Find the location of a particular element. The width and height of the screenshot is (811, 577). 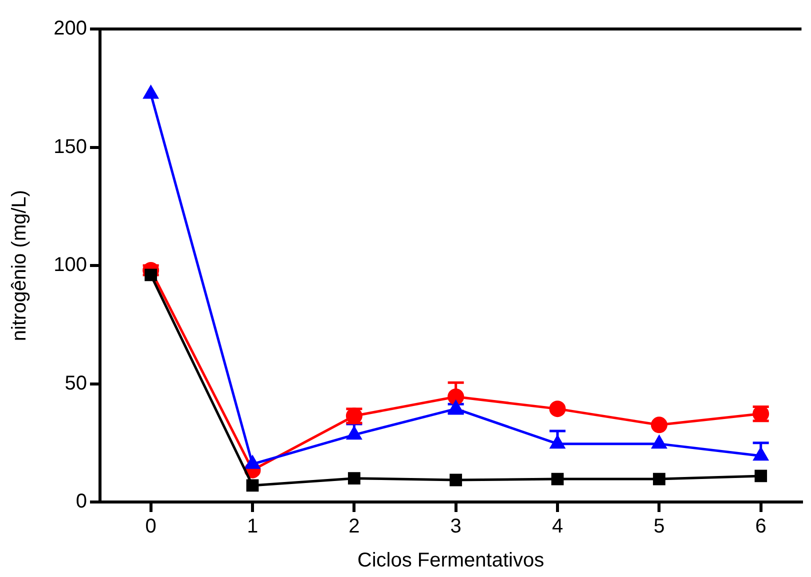

x-tick-label: 2 is located at coordinates (354, 527).